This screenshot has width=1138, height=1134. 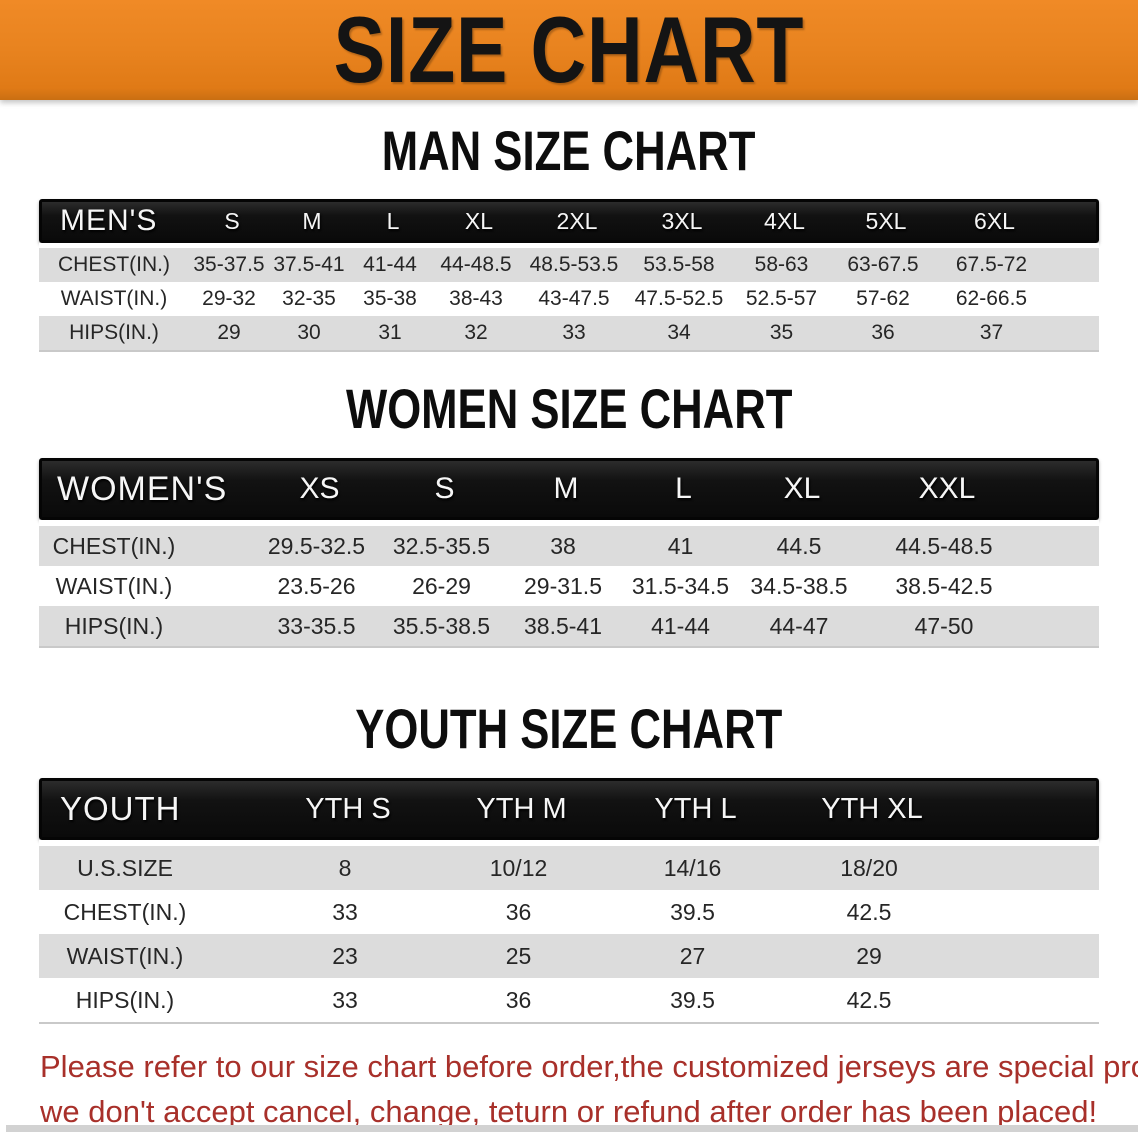 I want to click on column-header: YTH S, so click(x=348, y=808).